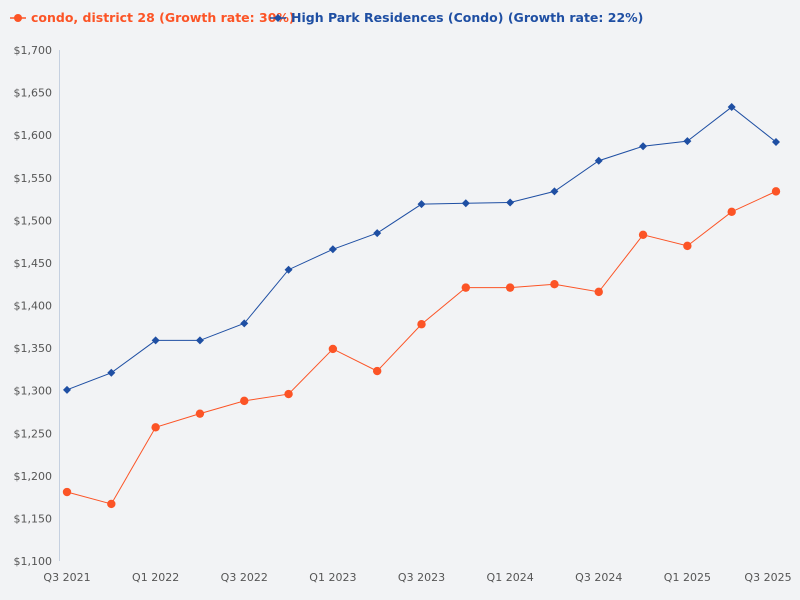  What do you see at coordinates (598, 577) in the screenshot?
I see `x-tick-label: Q3 2024` at bounding box center [598, 577].